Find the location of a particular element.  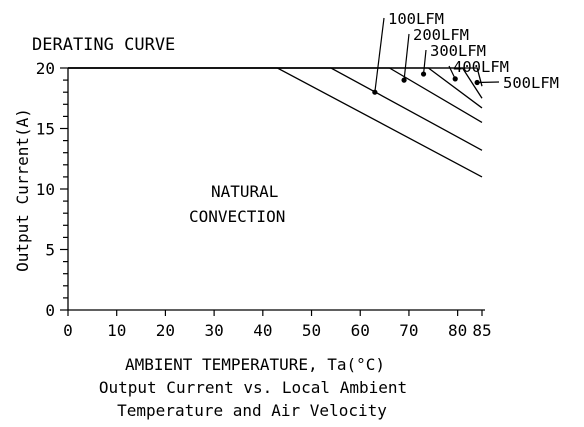

y-tick-label: 5 is located at coordinates (50, 250).